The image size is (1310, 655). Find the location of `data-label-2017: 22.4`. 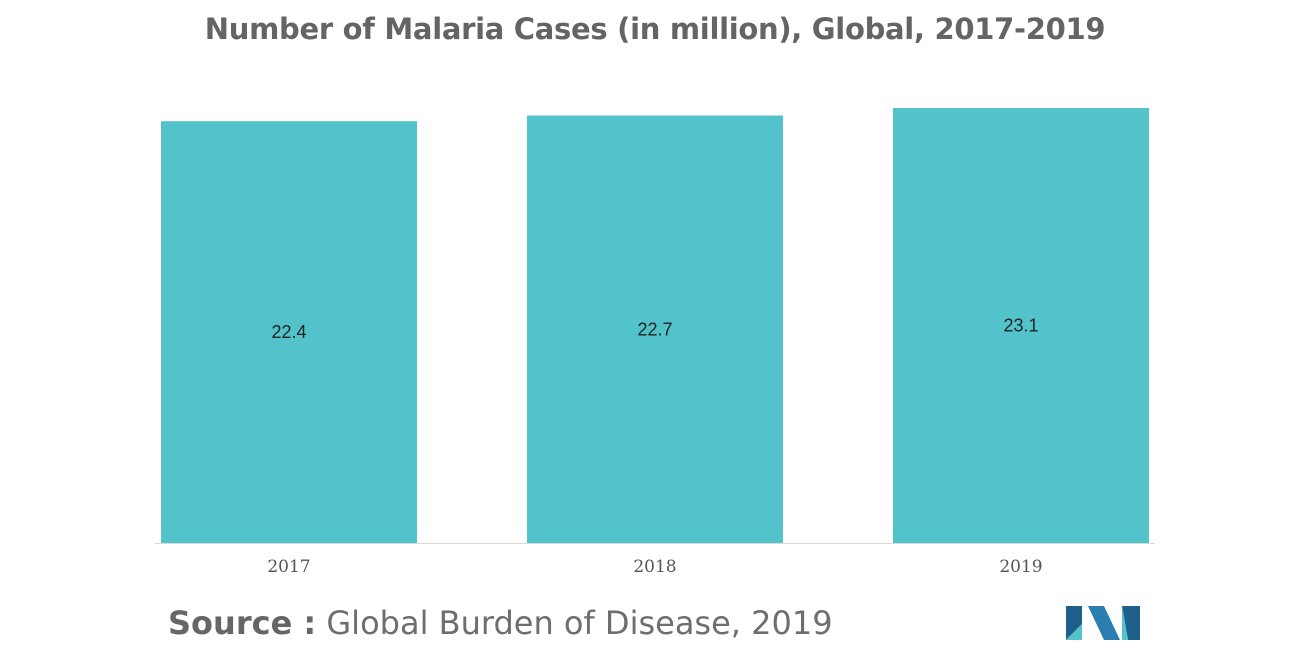

data-label-2017: 22.4 is located at coordinates (288, 332).